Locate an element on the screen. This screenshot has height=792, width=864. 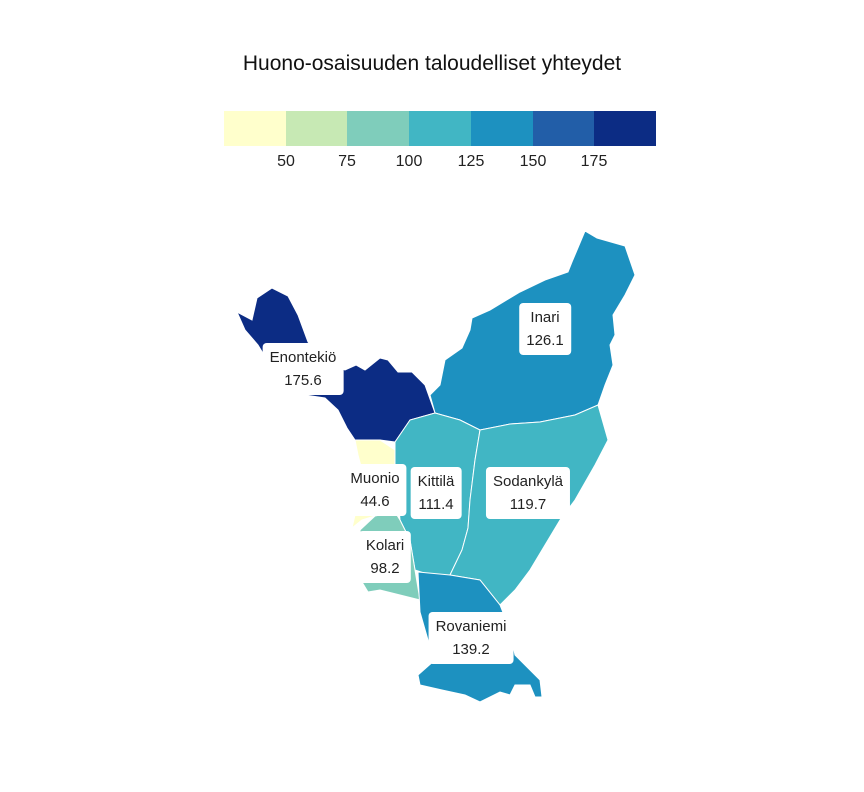
region-label-rovaniemi: Rovaniemi 139.2 is located at coordinates (471, 638).